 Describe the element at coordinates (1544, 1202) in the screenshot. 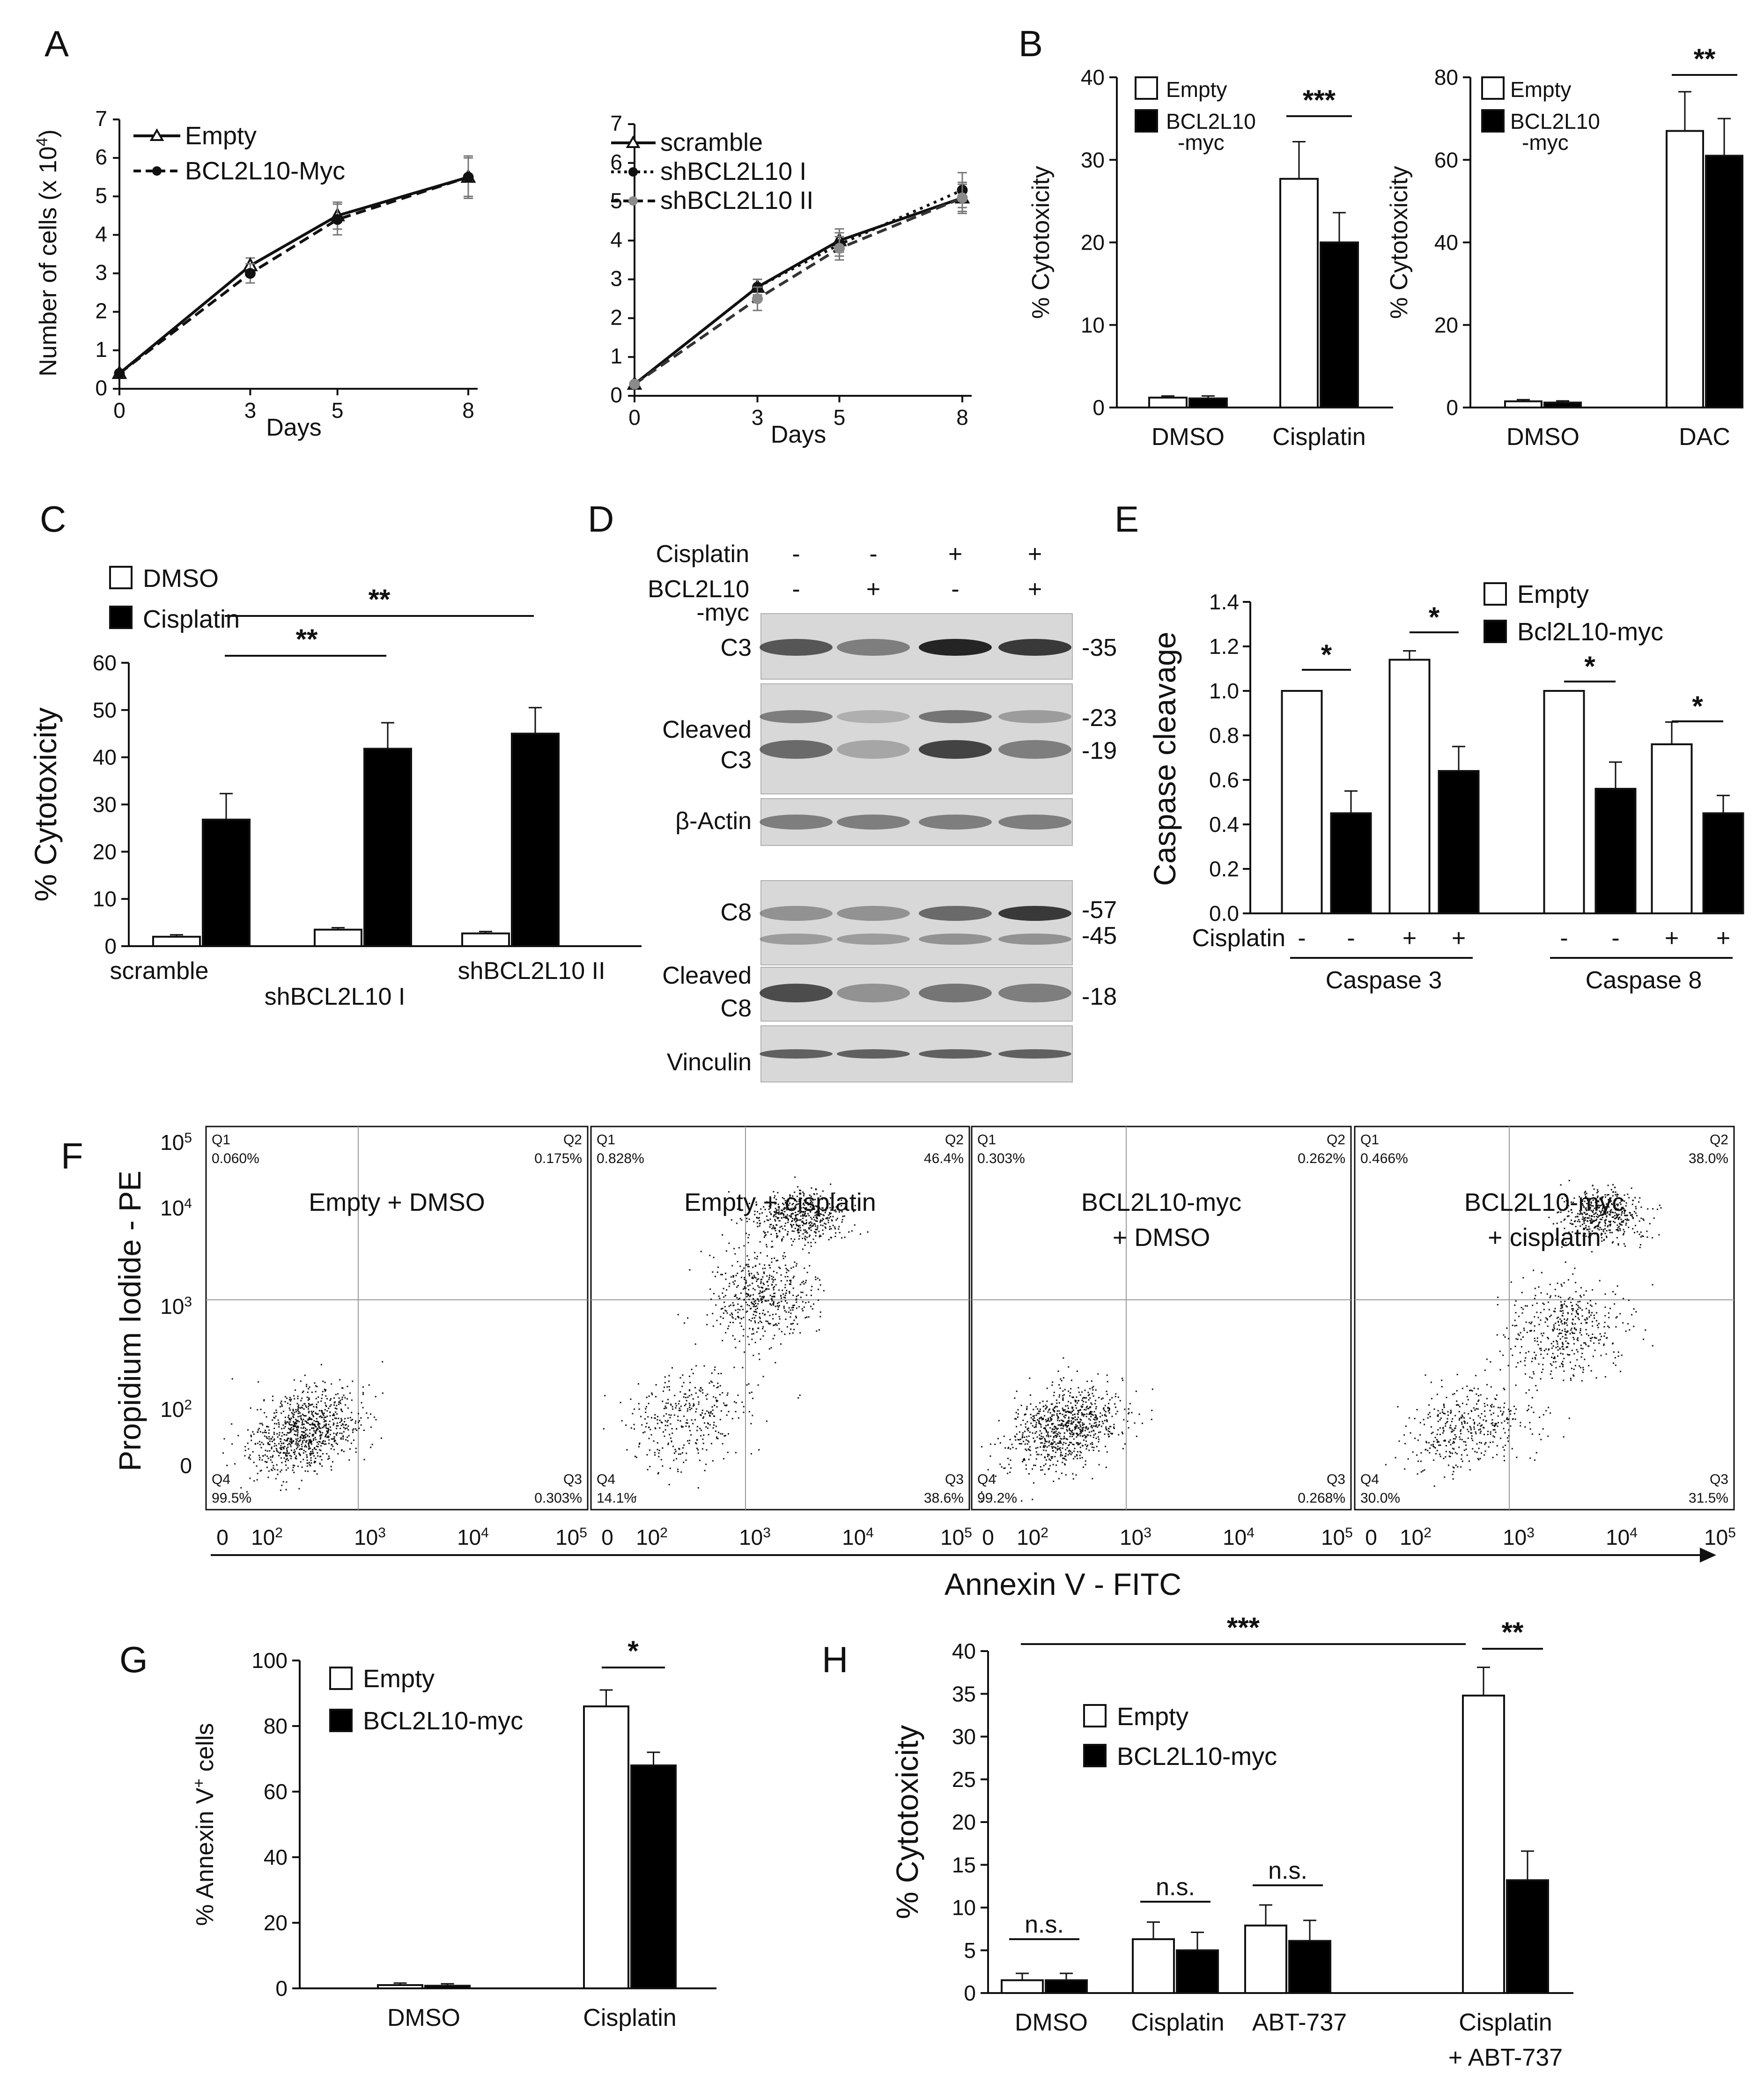

I see `flow-plot-title: BCL2L10-myc` at that location.